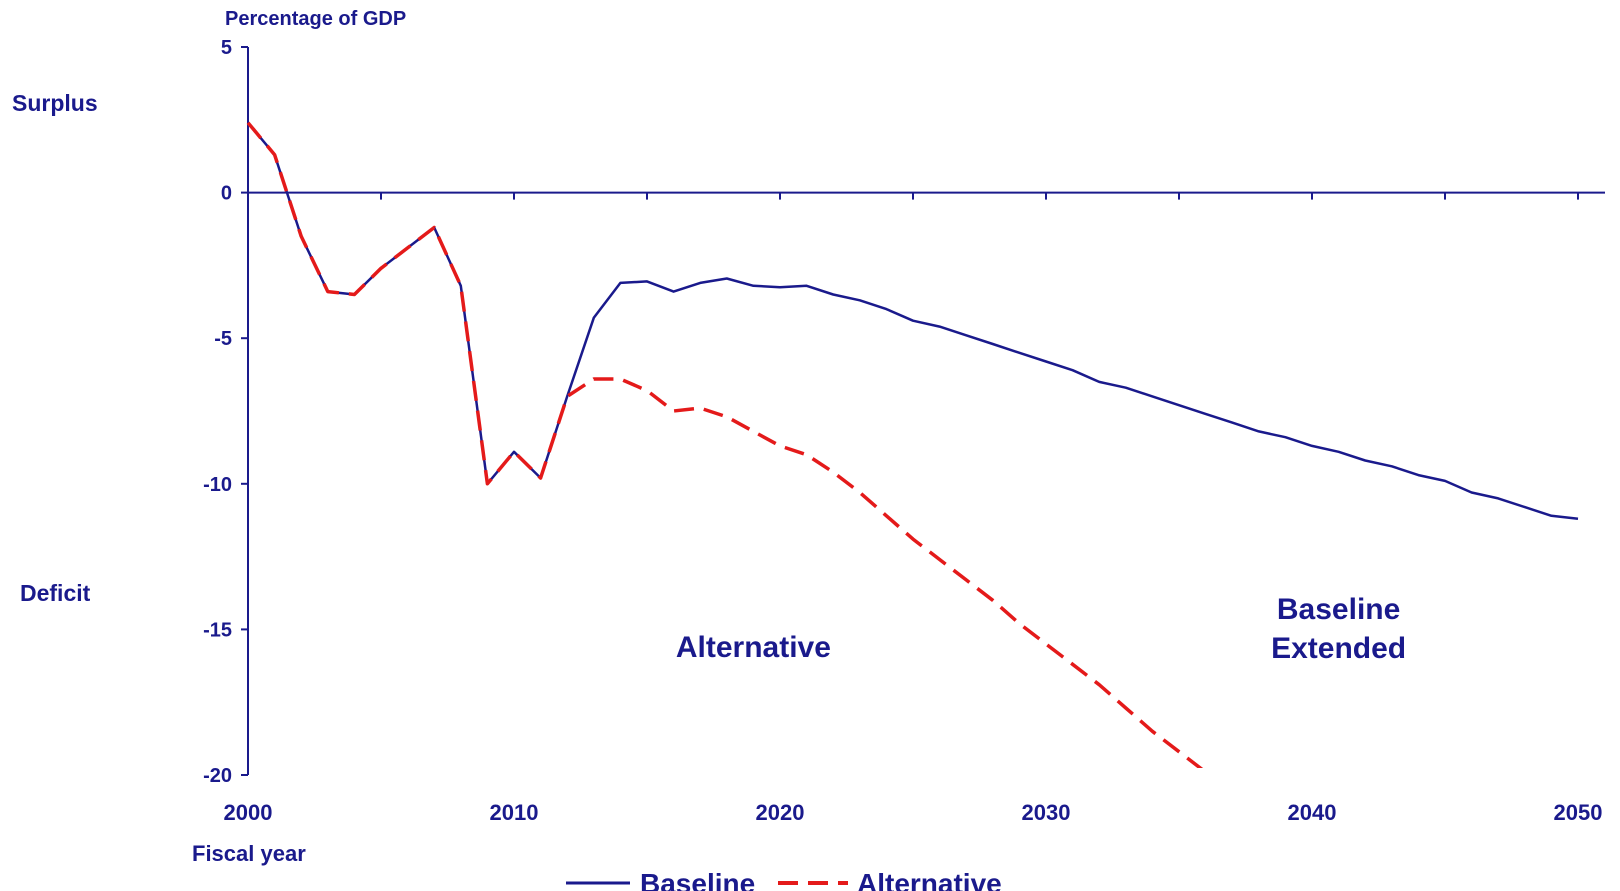  I want to click on y-axis-ticks: 5 0 -5 -10 -15 -20, so click(225, 412).